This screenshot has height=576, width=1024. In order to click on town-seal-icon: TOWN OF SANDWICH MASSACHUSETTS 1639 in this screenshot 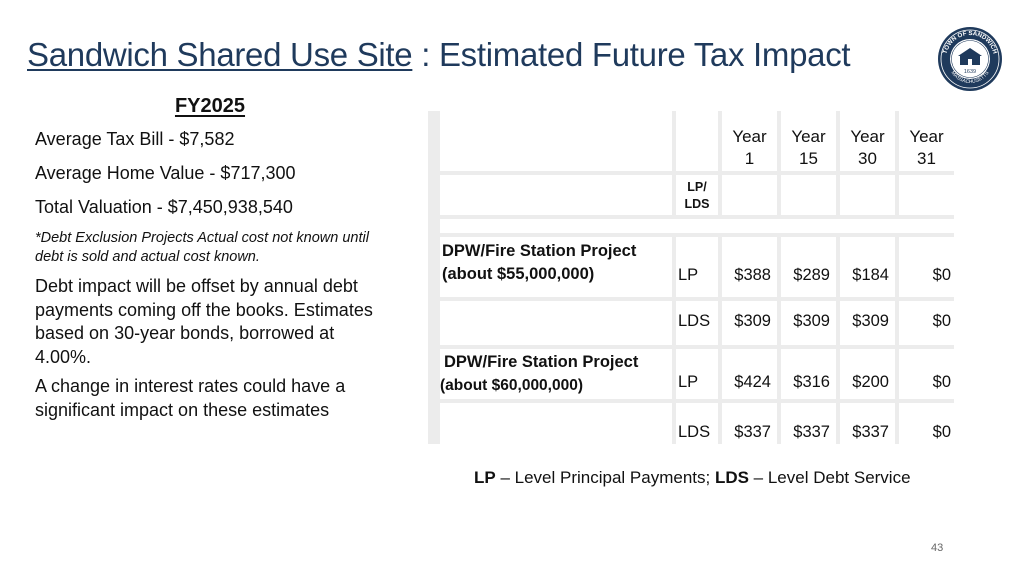, I will do `click(970, 59)`.